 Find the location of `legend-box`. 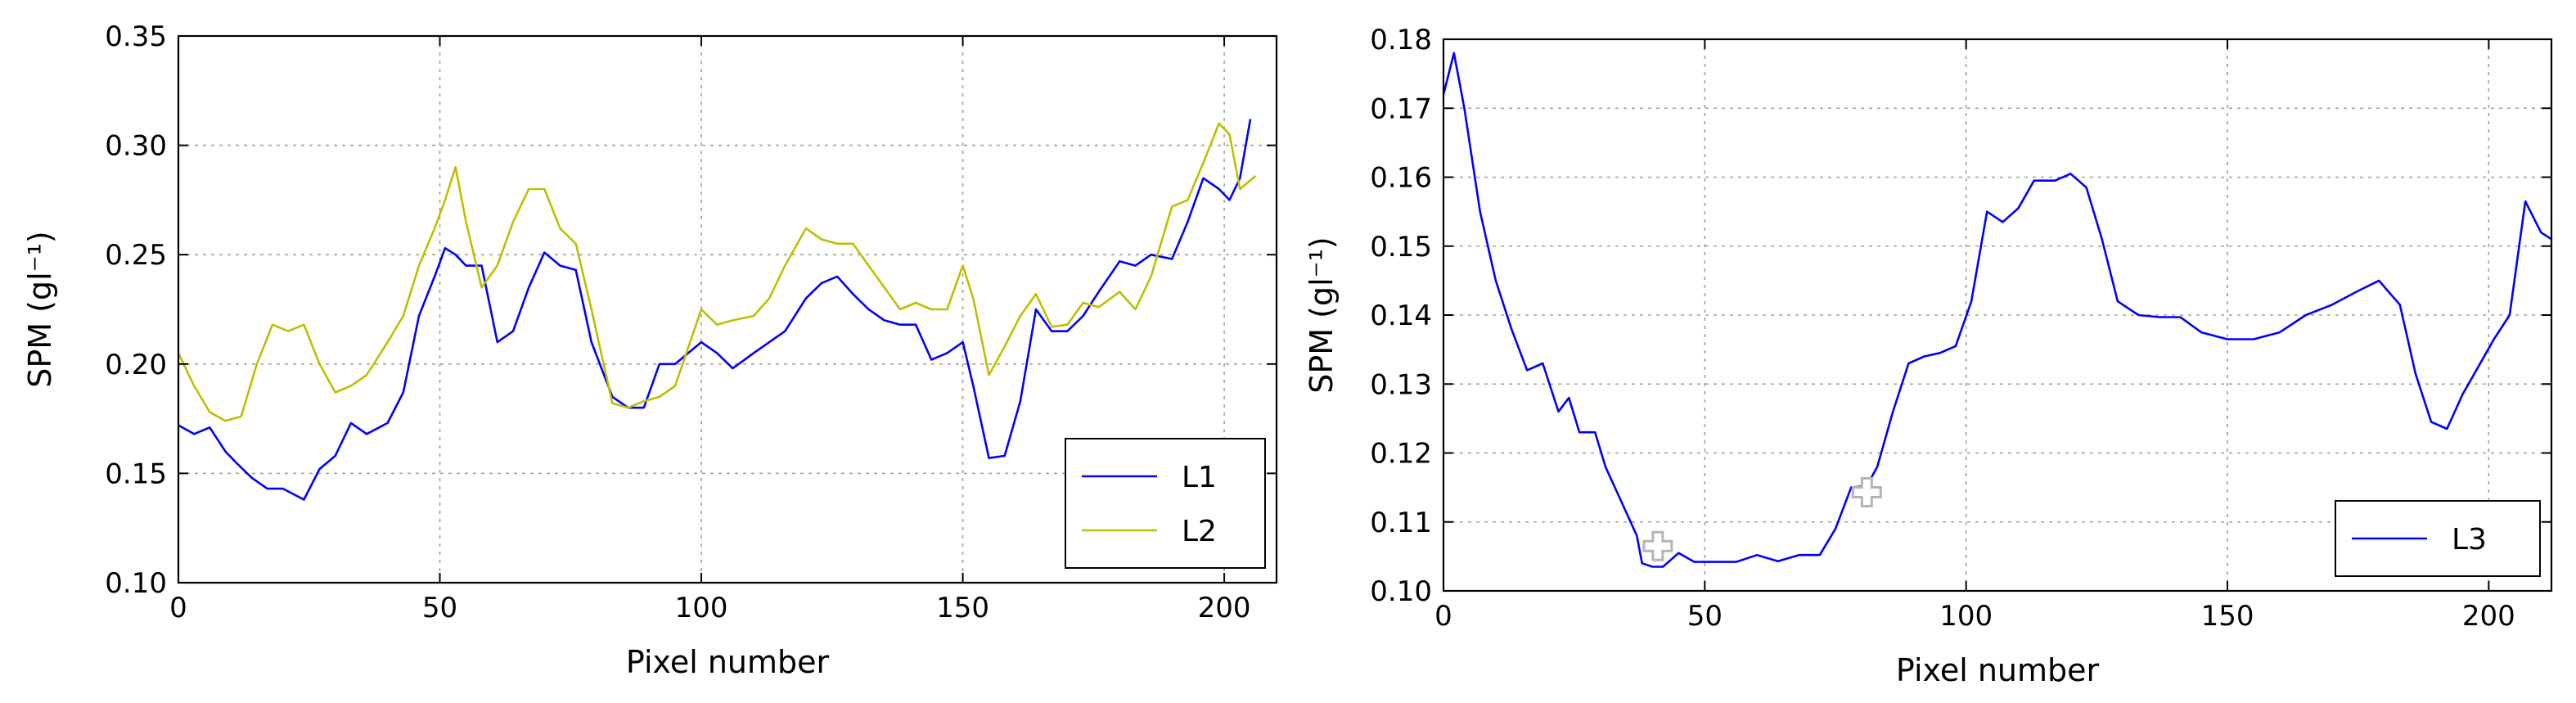

legend-box is located at coordinates (1165, 503).